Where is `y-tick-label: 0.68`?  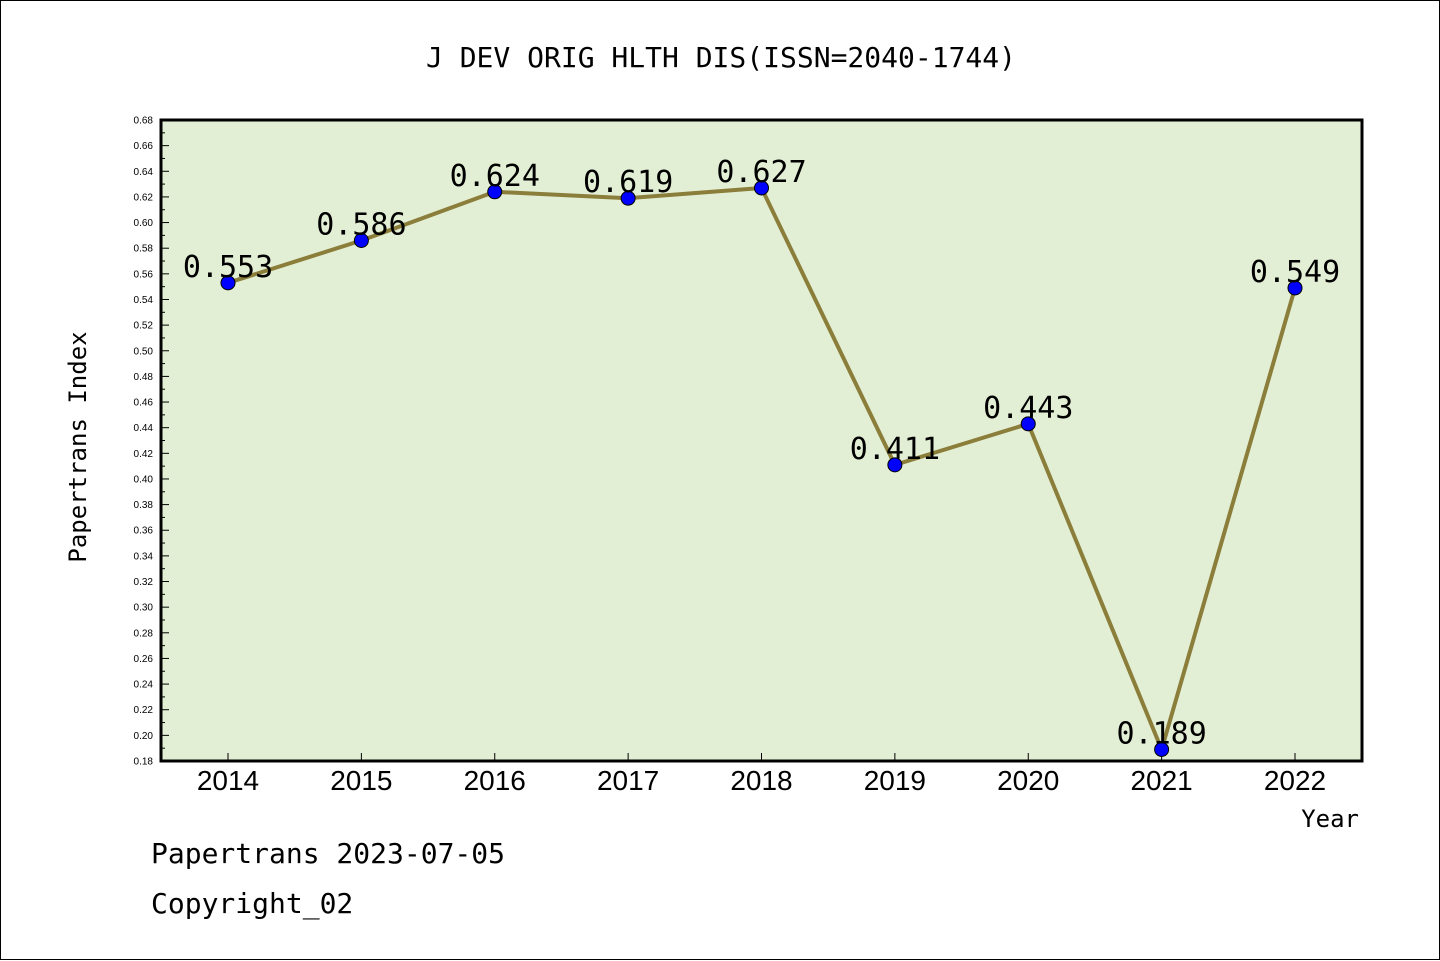
y-tick-label: 0.68 is located at coordinates (144, 121).